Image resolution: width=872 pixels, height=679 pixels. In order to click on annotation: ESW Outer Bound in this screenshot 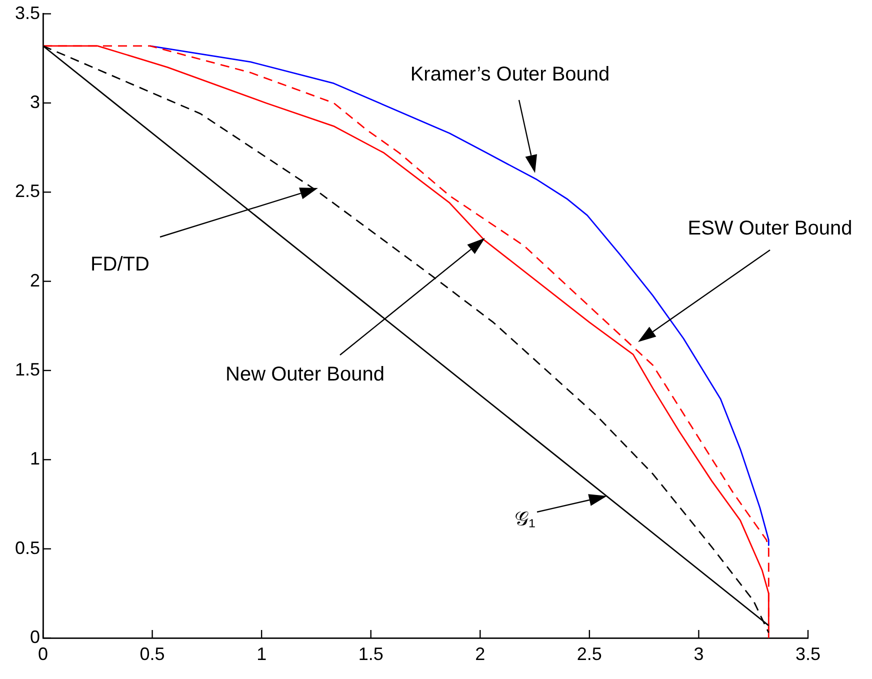, I will do `click(770, 229)`.